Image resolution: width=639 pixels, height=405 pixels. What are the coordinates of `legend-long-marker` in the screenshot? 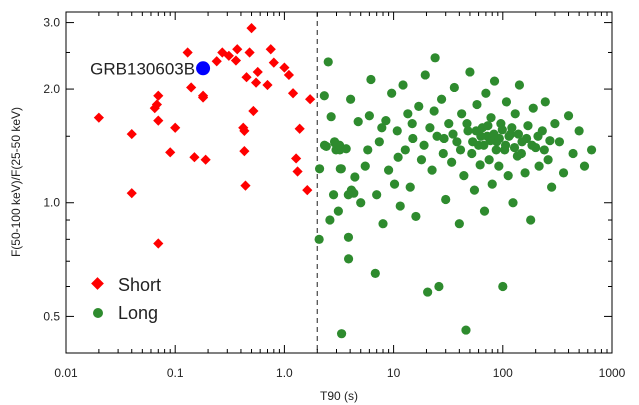 It's located at (98, 313).